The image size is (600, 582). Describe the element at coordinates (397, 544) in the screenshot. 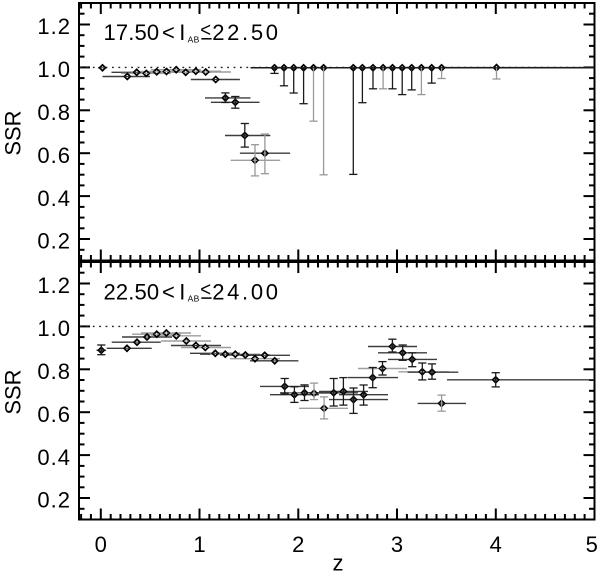

I see `svg-text: 3` at that location.